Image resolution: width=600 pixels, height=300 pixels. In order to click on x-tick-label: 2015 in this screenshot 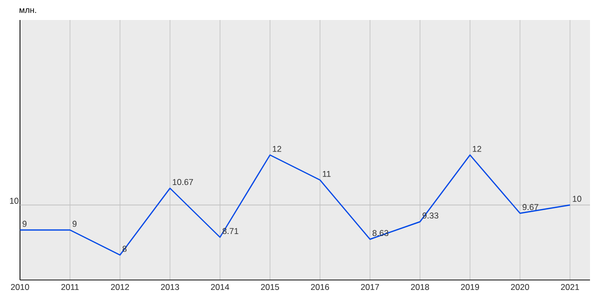, I will do `click(270, 287)`.